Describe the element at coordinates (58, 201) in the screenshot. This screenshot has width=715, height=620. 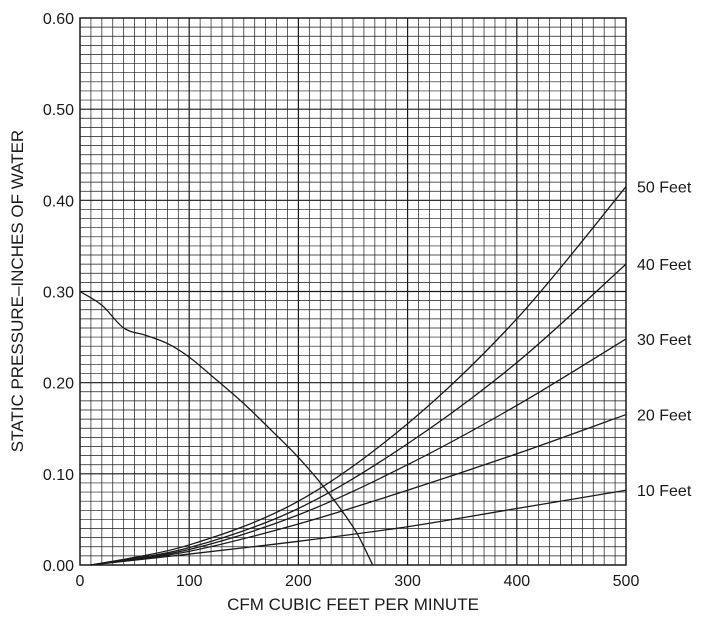
I see `y-tick-label: 0.40` at that location.